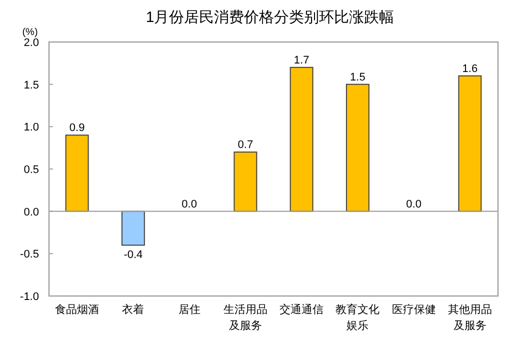 The height and width of the screenshot is (350, 518). I want to click on data-label: -0.4, so click(133, 255).